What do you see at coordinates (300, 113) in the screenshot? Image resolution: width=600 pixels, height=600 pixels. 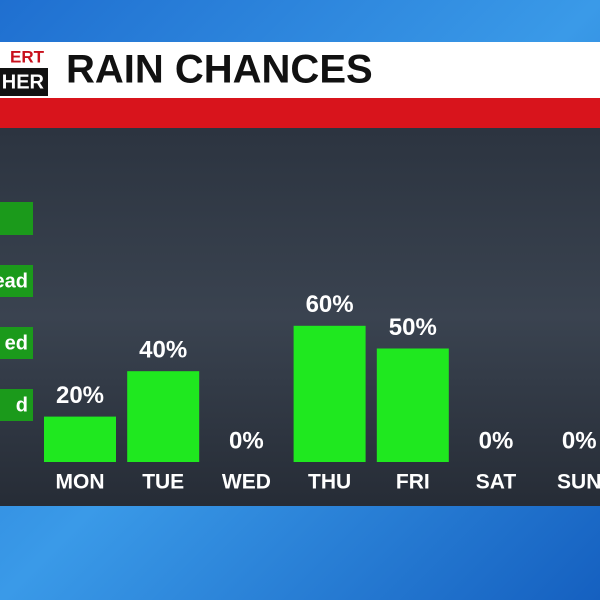 I see `red-stripe` at bounding box center [300, 113].